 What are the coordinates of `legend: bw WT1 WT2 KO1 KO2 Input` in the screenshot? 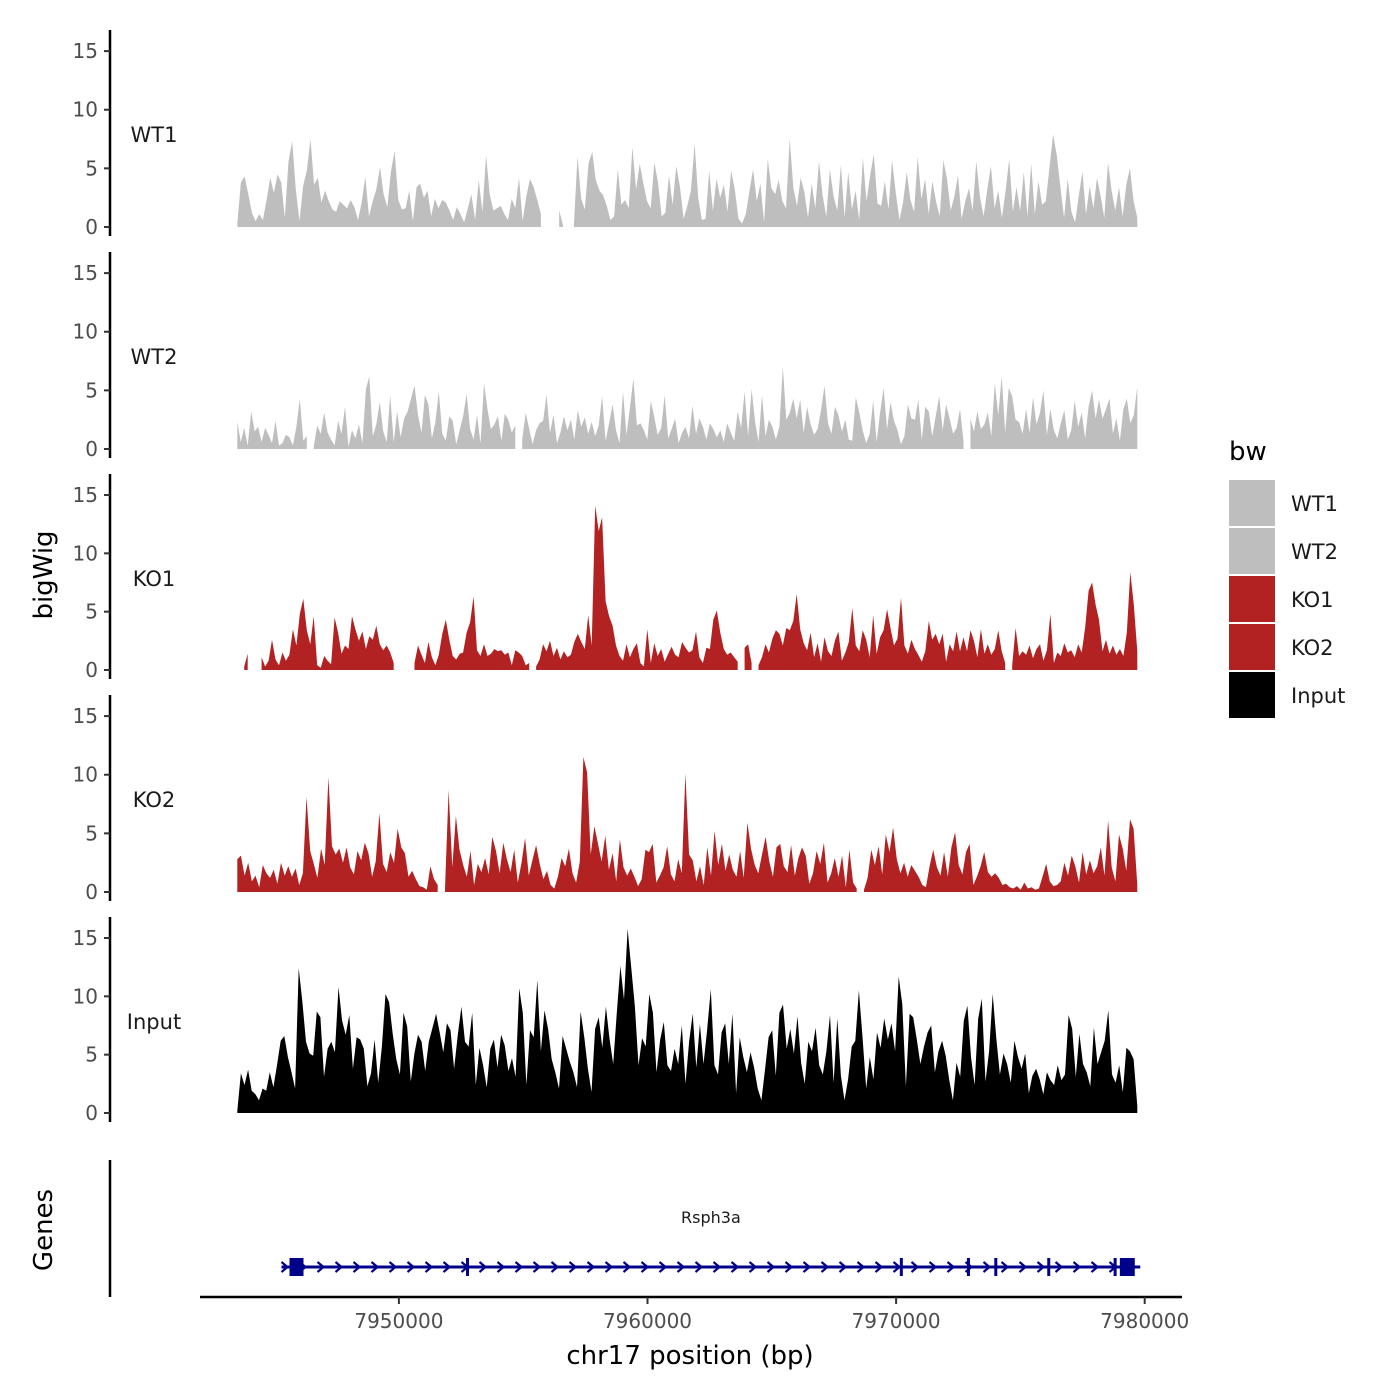 It's located at (1287, 577).